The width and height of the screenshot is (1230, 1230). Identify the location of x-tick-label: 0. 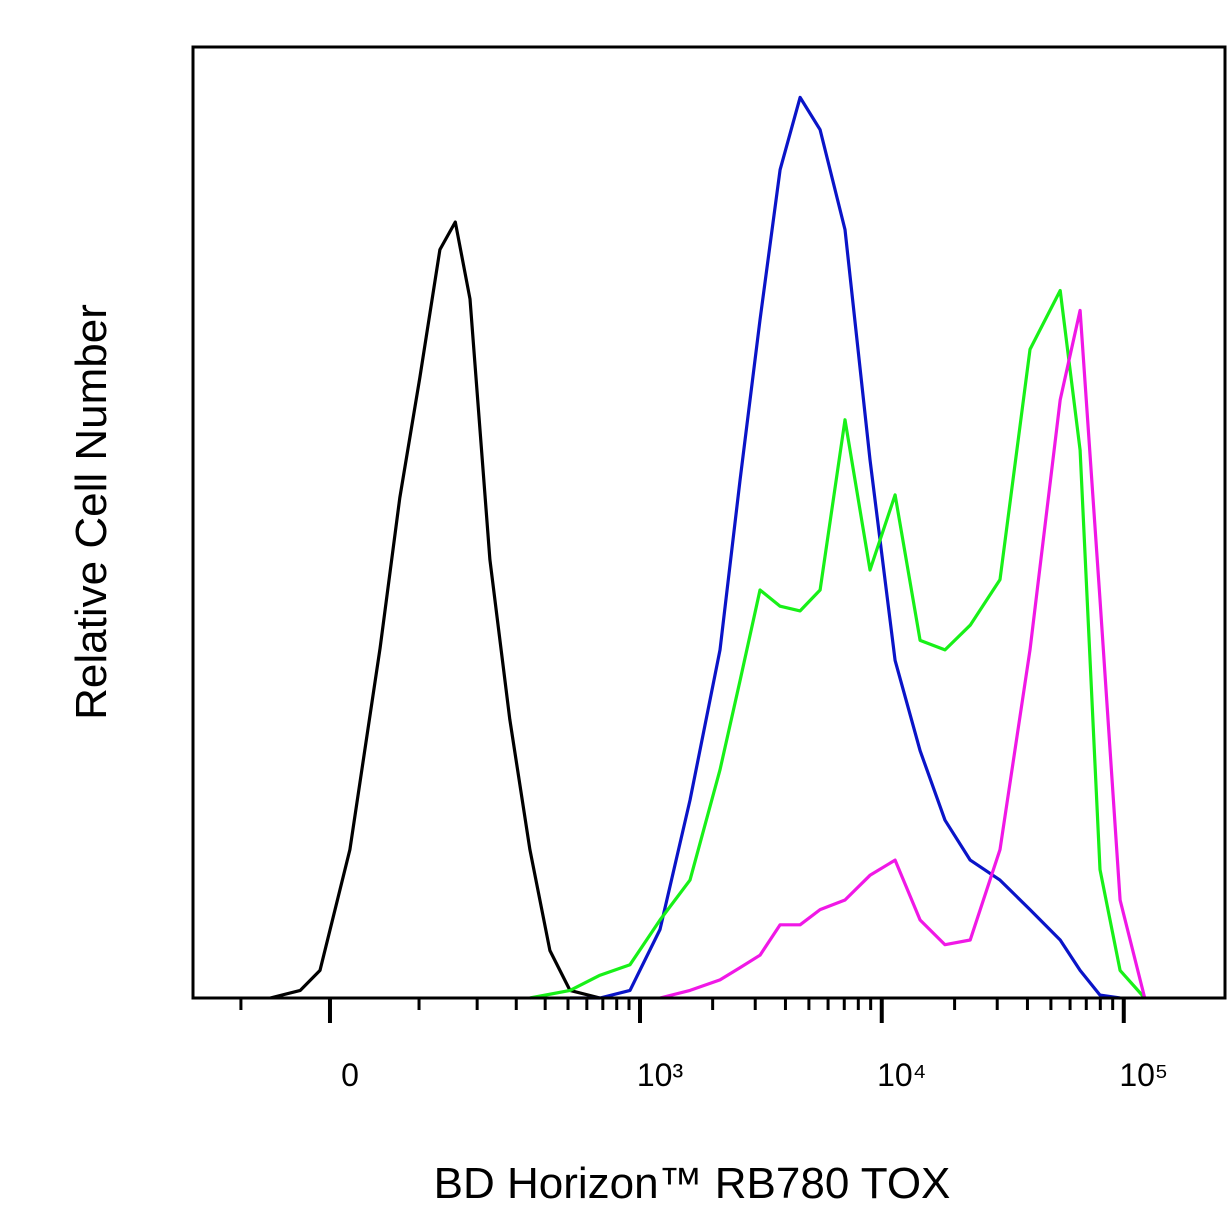
(350, 1075).